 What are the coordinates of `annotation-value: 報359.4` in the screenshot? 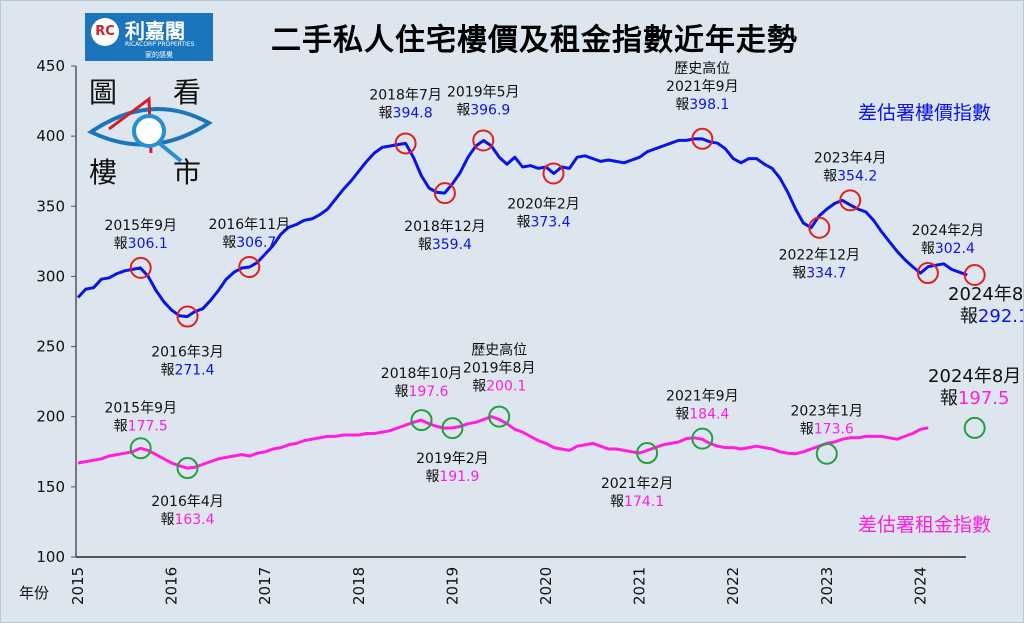 It's located at (445, 245).